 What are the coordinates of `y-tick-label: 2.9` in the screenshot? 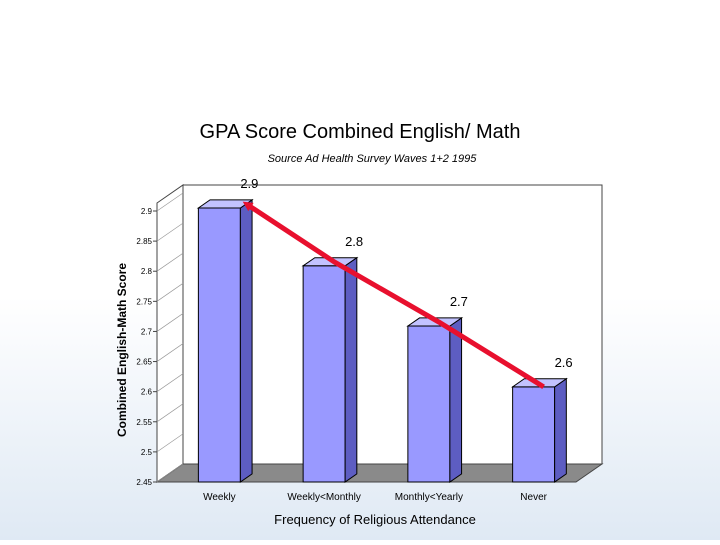 It's located at (147, 211).